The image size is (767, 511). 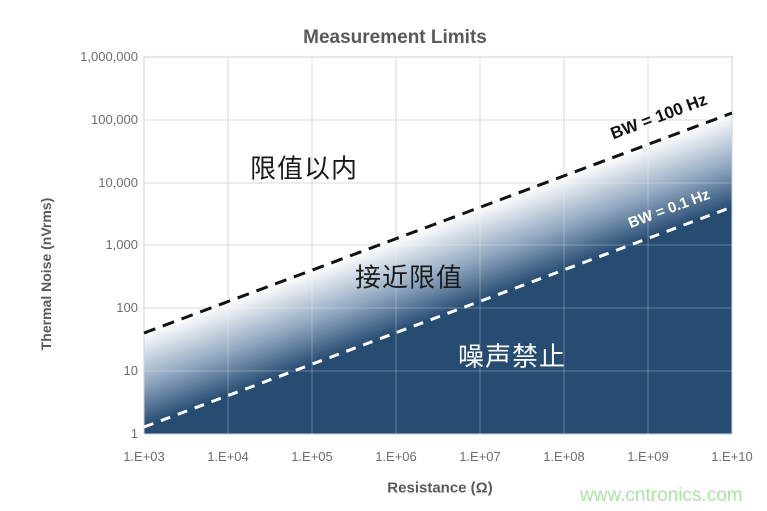 I want to click on y-tick-label: 100,000, so click(x=114, y=119).